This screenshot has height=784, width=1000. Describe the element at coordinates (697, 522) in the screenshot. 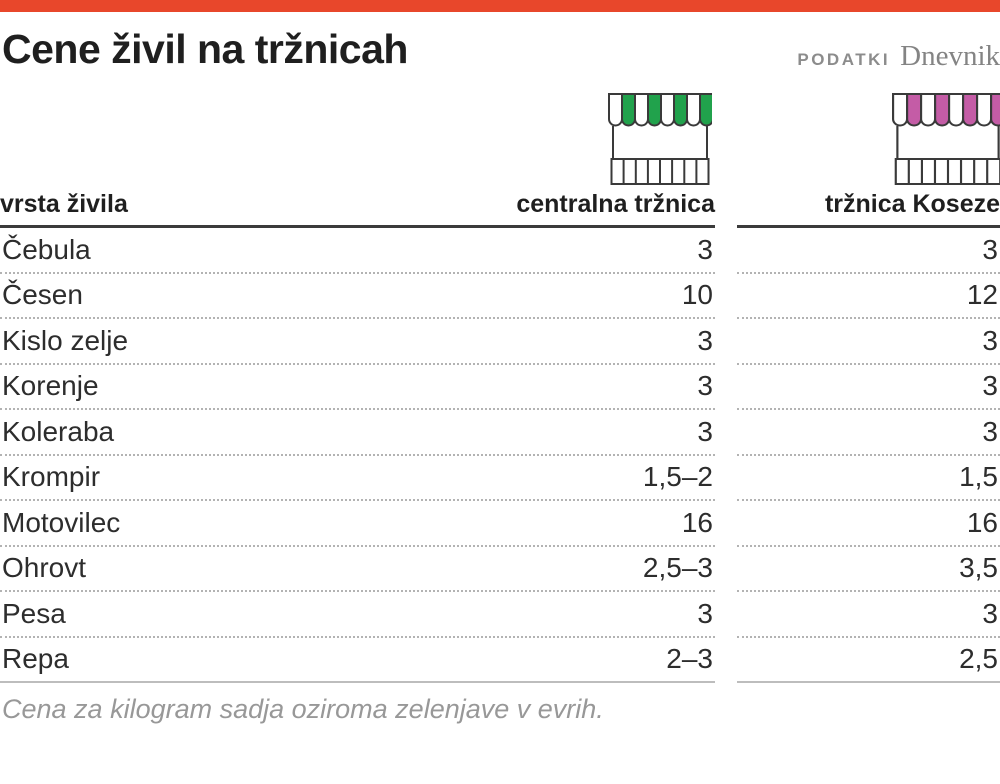

I see `price-central: 16` at that location.